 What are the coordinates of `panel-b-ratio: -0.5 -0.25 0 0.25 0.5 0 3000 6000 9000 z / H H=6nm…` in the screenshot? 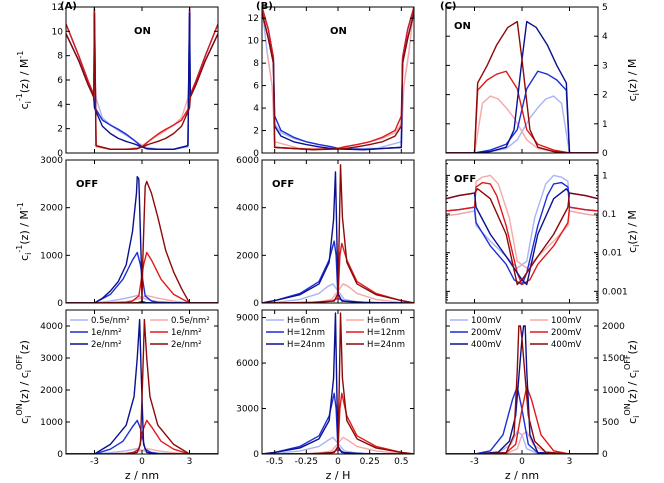 It's located at (325, 395).